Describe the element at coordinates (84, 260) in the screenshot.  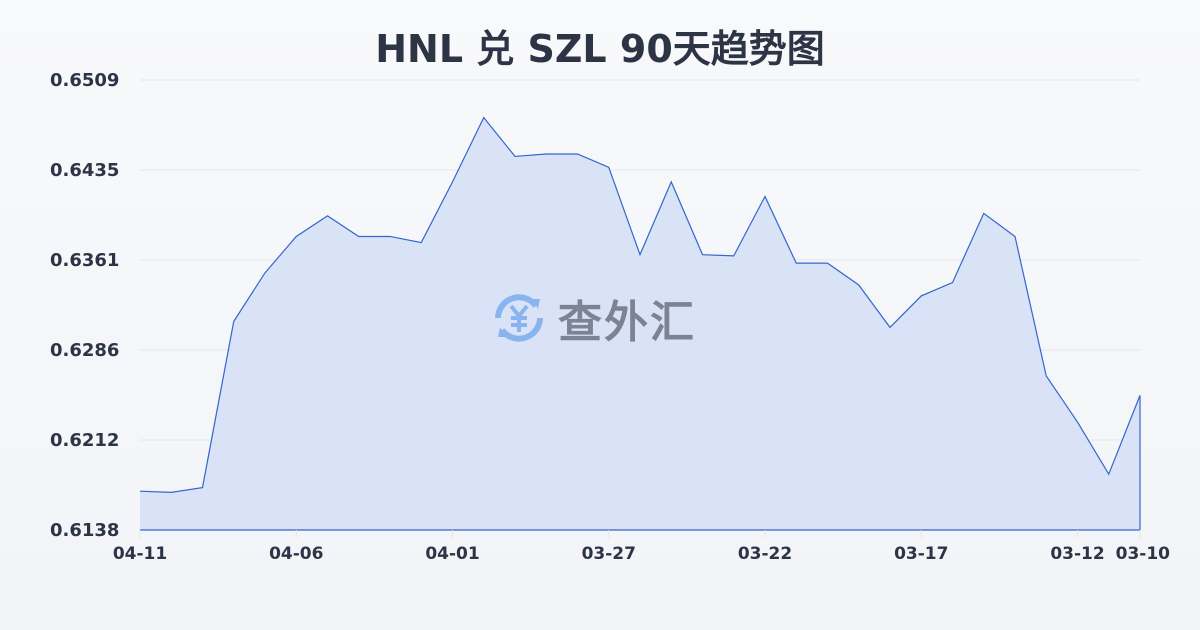
I see `y-tick-label: 0.6361` at that location.